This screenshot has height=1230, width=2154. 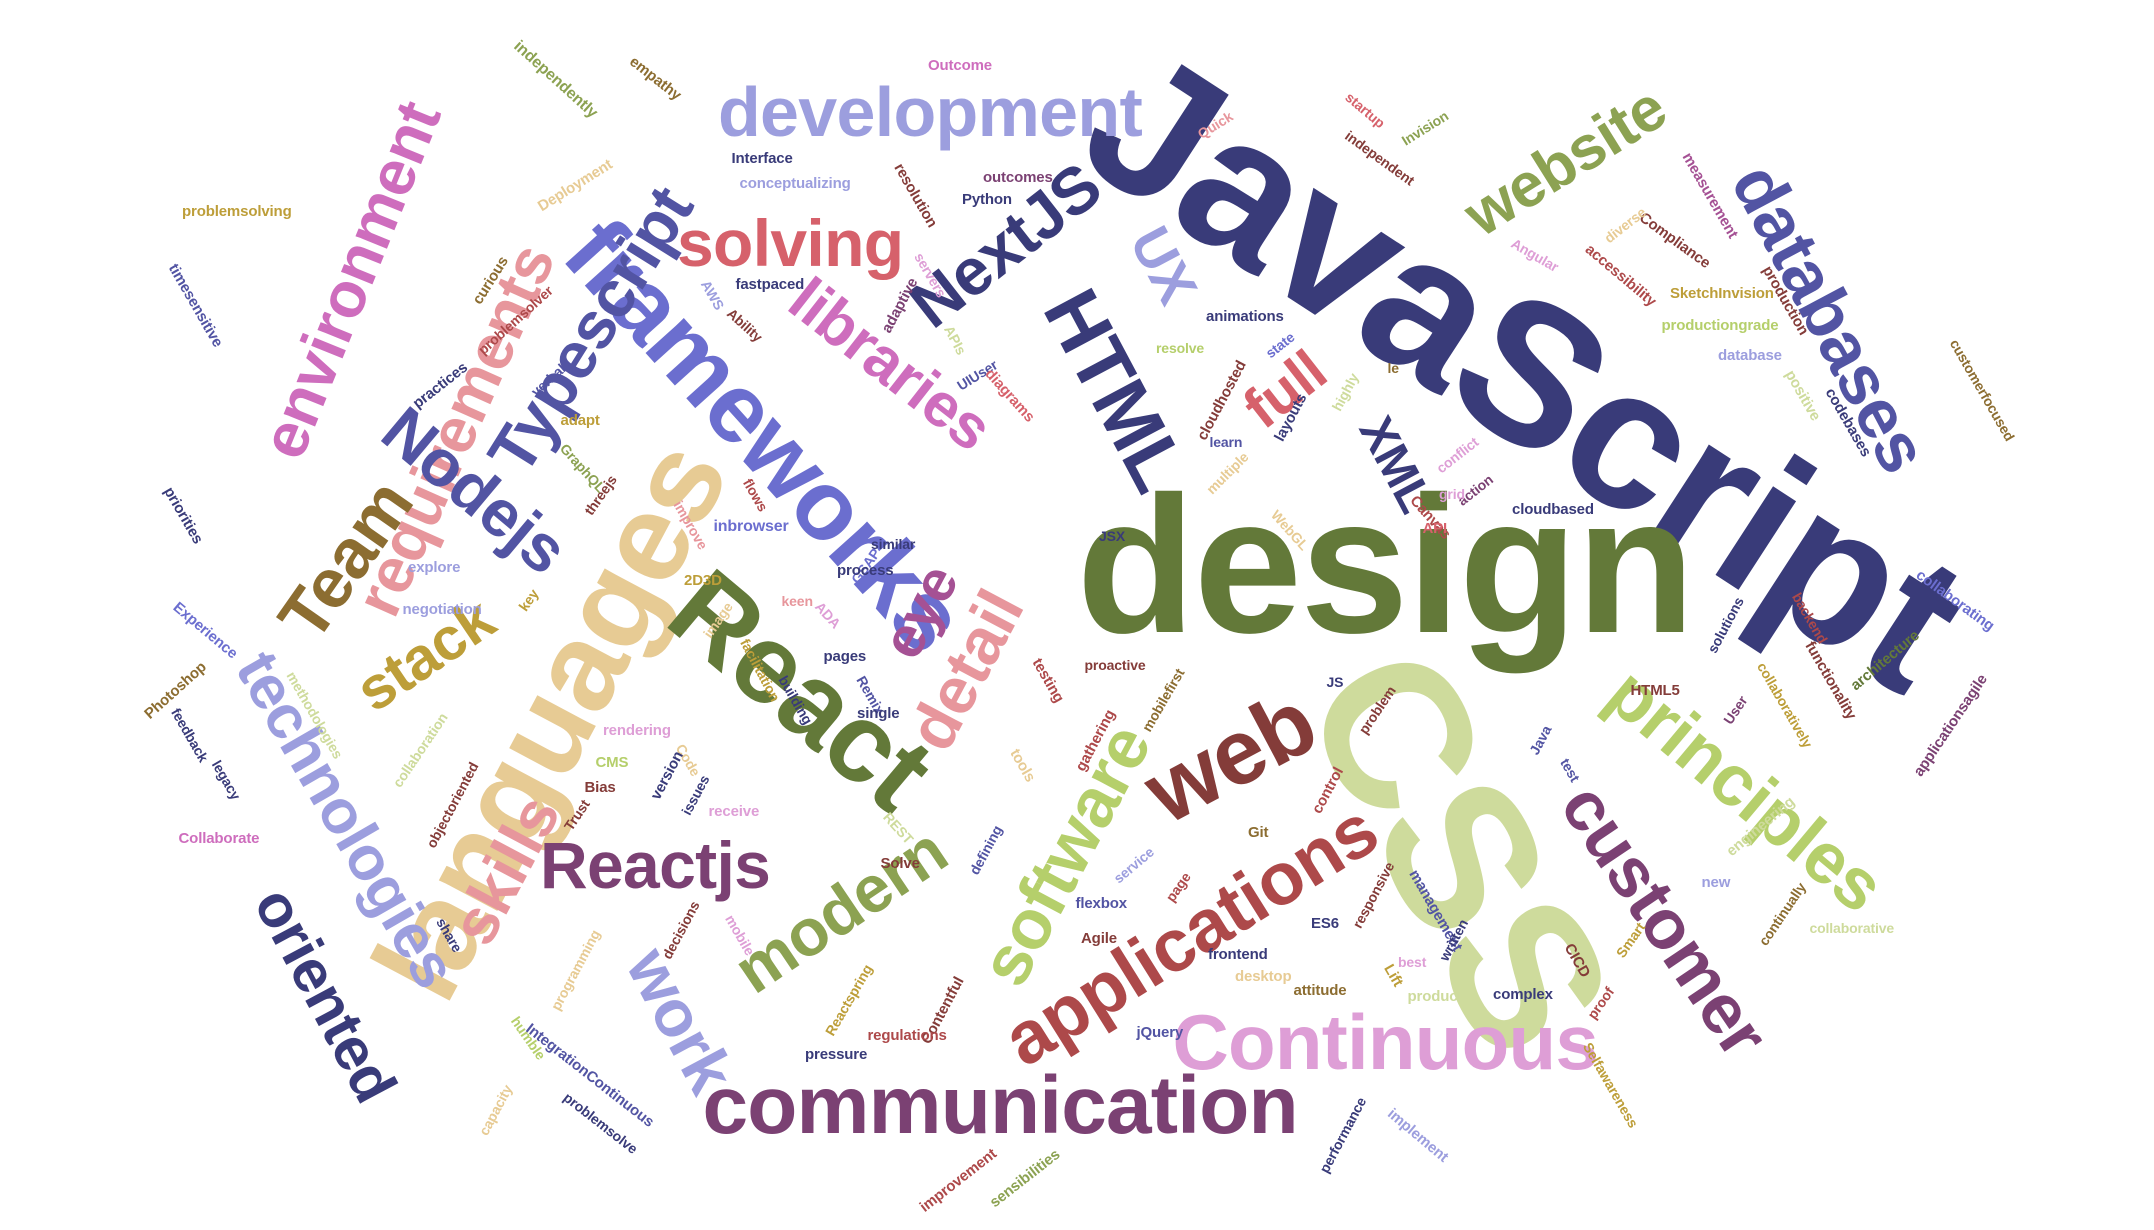 What do you see at coordinates (219, 838) in the screenshot?
I see `cloud-word-collaborate: Collaborate` at bounding box center [219, 838].